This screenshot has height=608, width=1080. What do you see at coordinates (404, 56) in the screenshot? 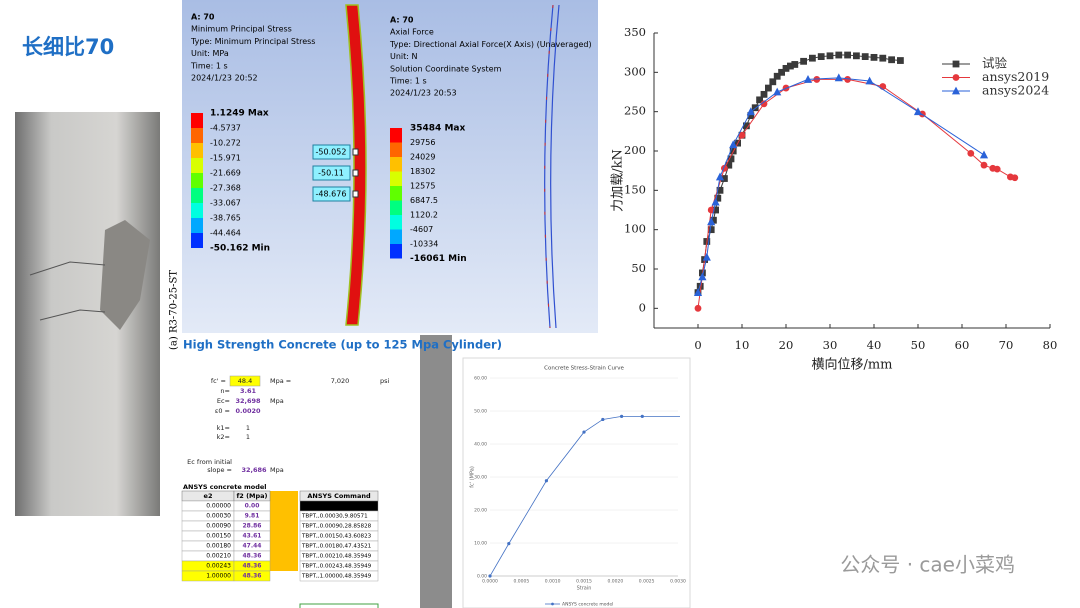
I see `panel-text: Unit: N` at bounding box center [404, 56].